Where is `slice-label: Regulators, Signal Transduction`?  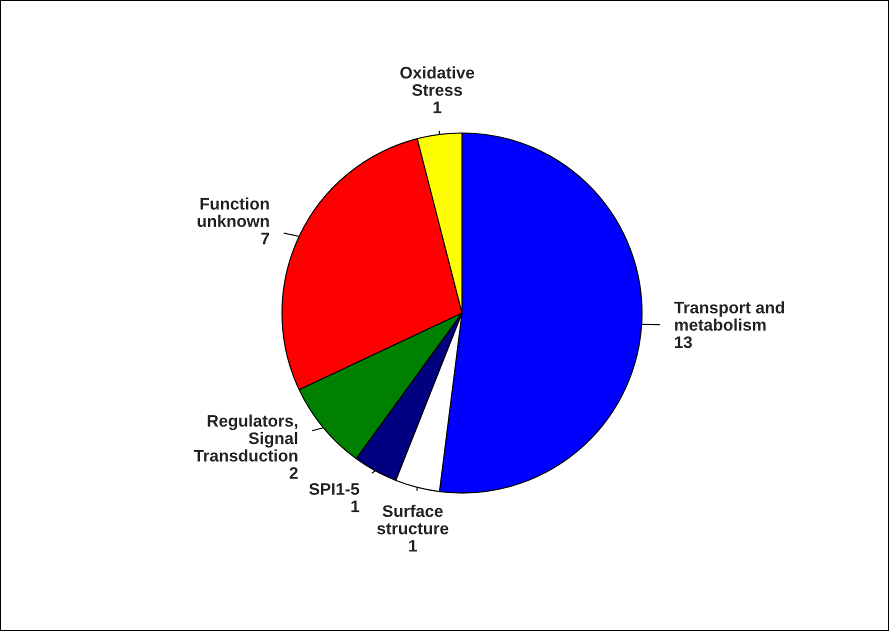 slice-label: Regulators, Signal Transduction is located at coordinates (246, 438).